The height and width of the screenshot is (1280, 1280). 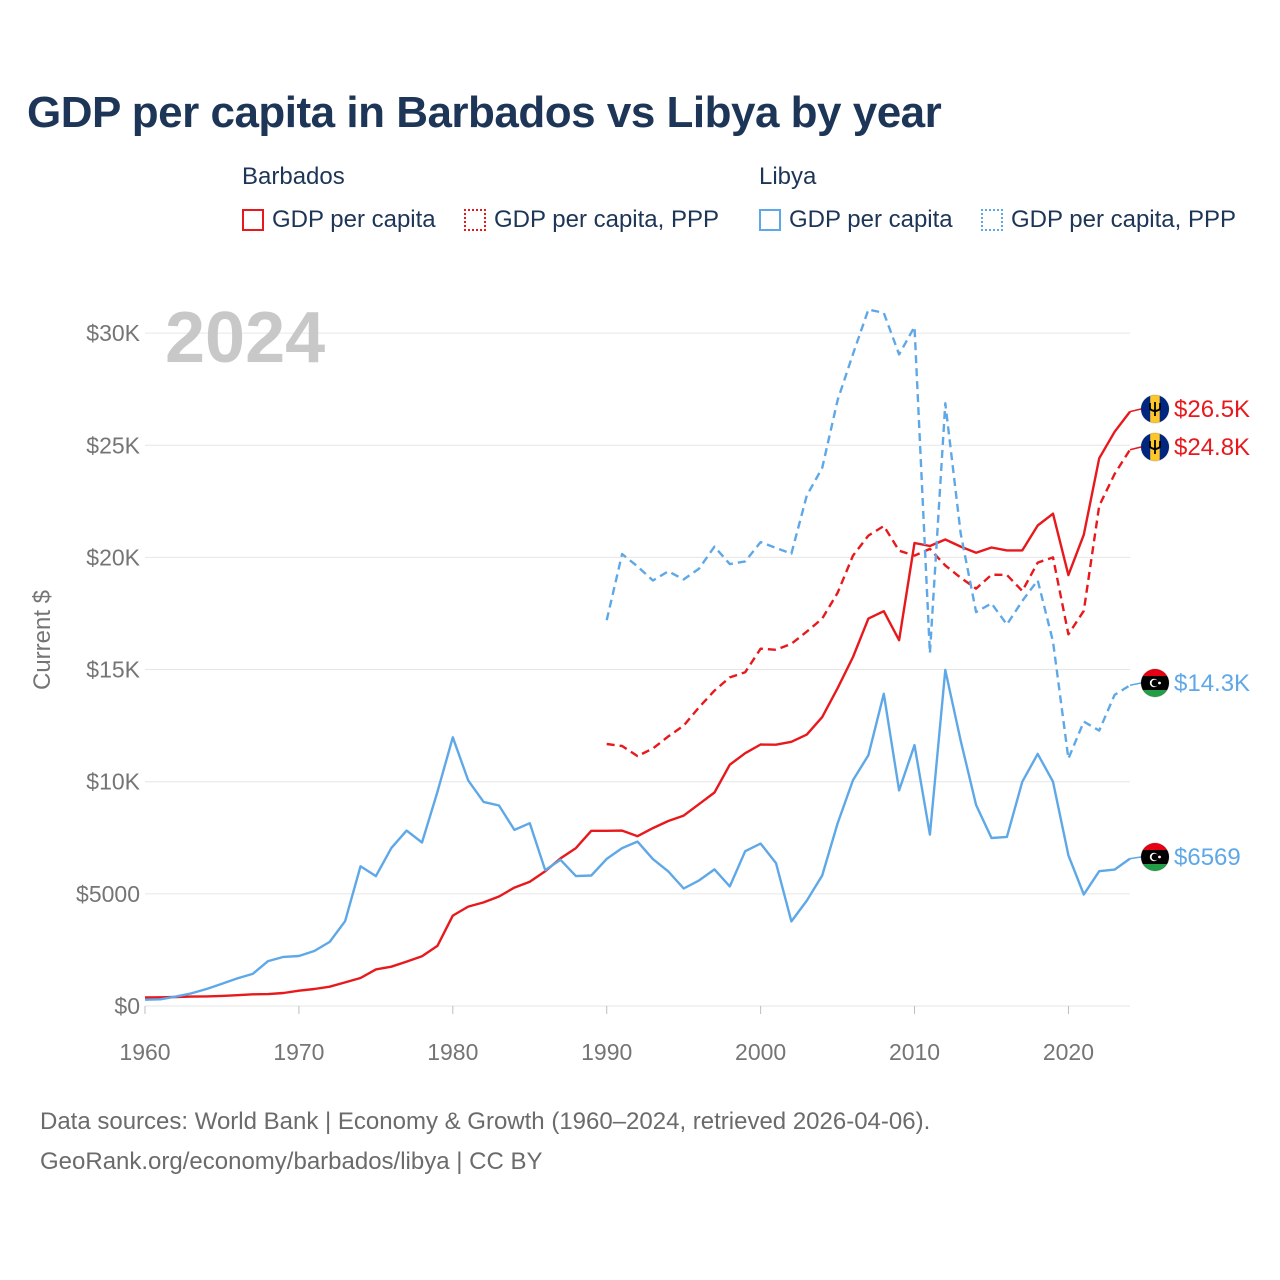 What do you see at coordinates (606, 1052) in the screenshot?
I see `x-tick-label: 1990` at bounding box center [606, 1052].